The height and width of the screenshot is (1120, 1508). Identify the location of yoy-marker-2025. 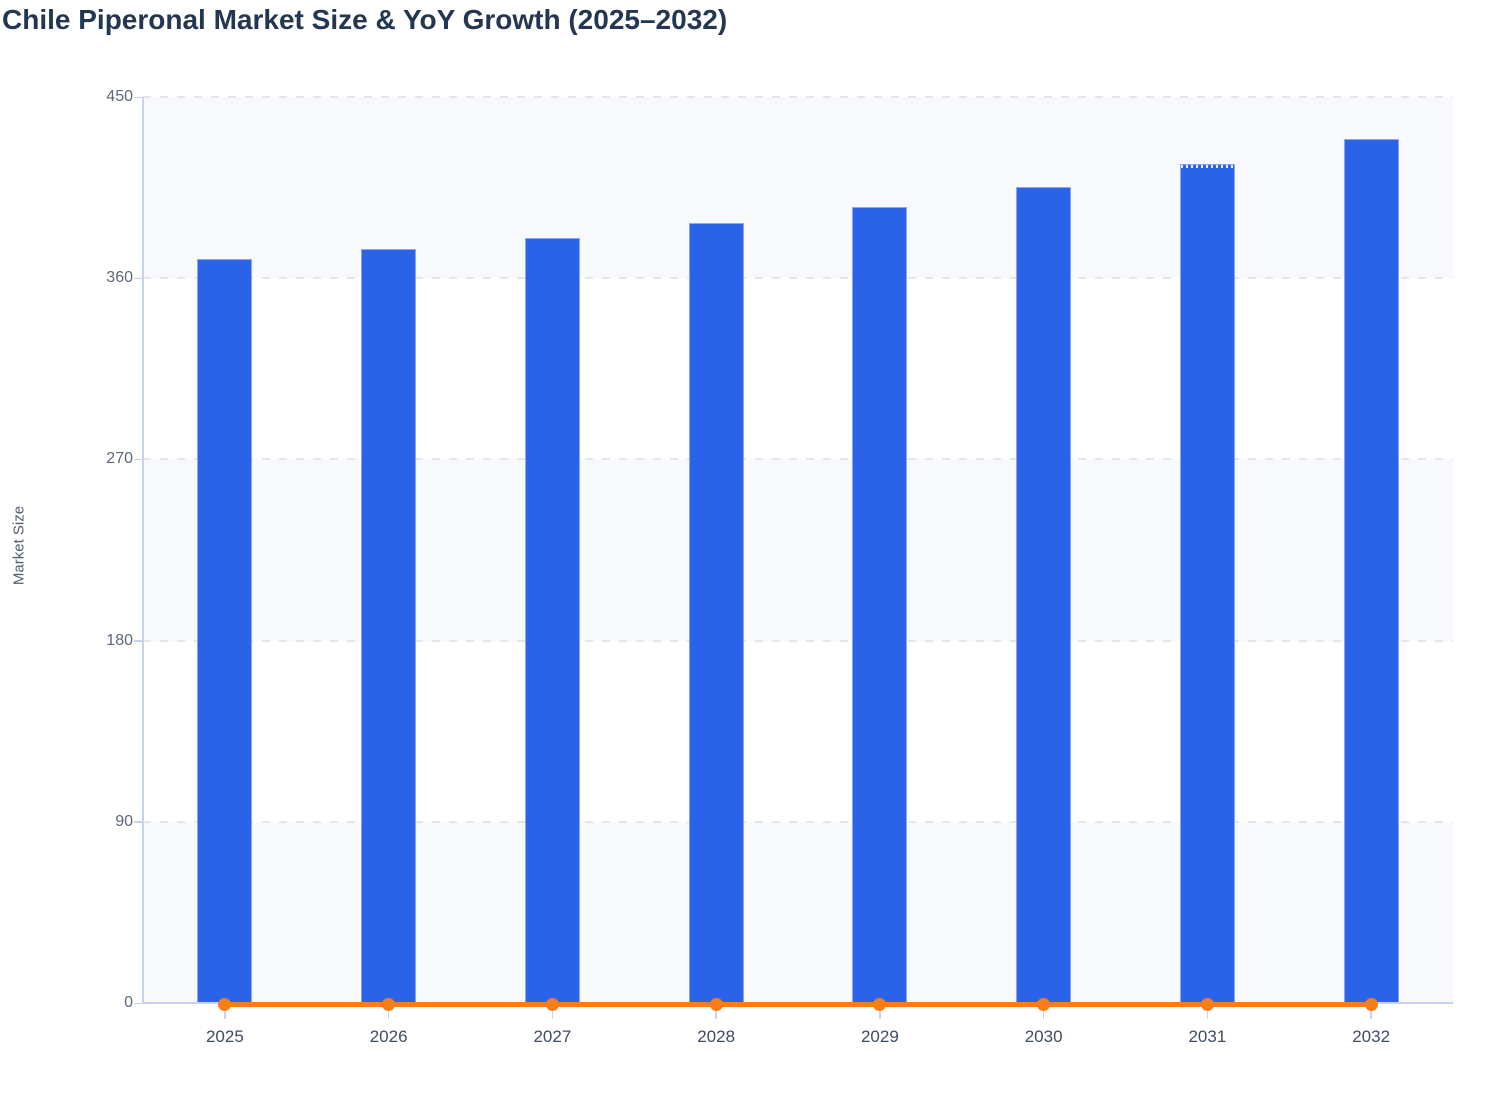
(225, 1004).